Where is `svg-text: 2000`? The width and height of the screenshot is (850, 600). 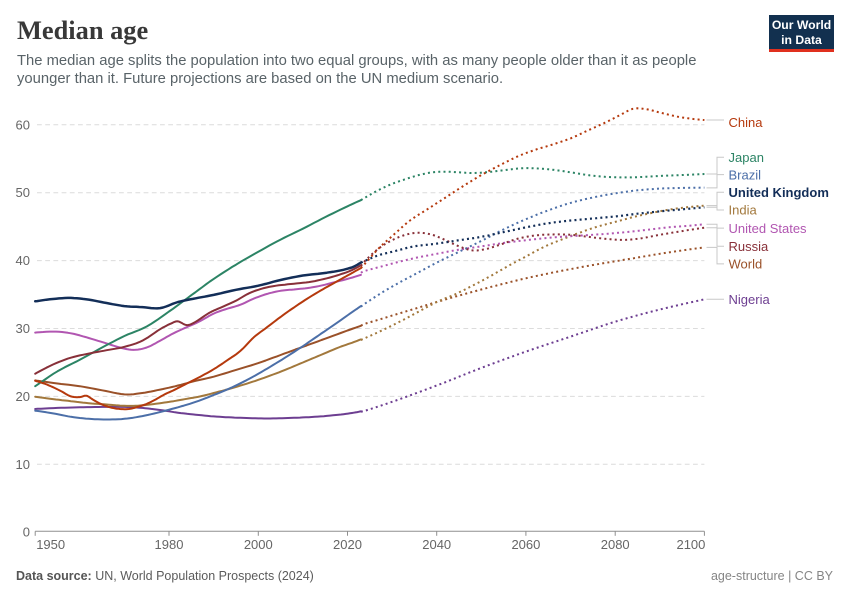 svg-text: 2000 is located at coordinates (258, 544).